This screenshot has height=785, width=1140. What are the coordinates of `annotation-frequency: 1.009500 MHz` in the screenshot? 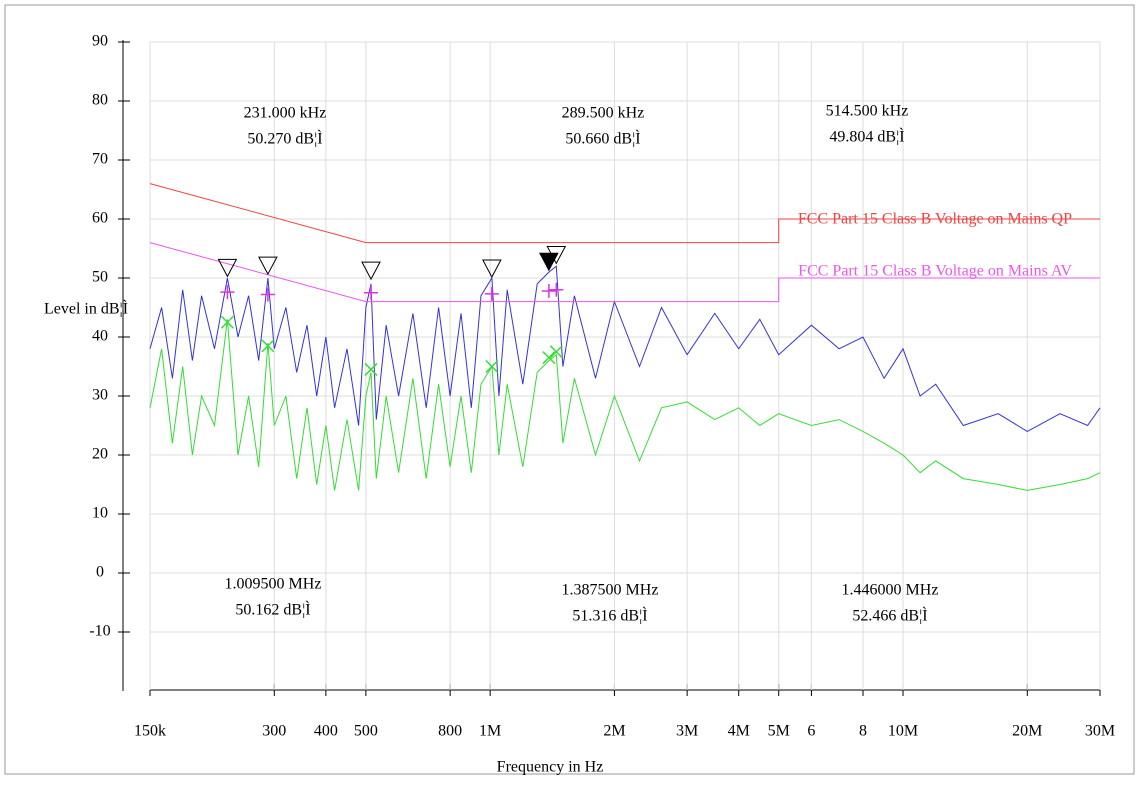 It's located at (273, 584).